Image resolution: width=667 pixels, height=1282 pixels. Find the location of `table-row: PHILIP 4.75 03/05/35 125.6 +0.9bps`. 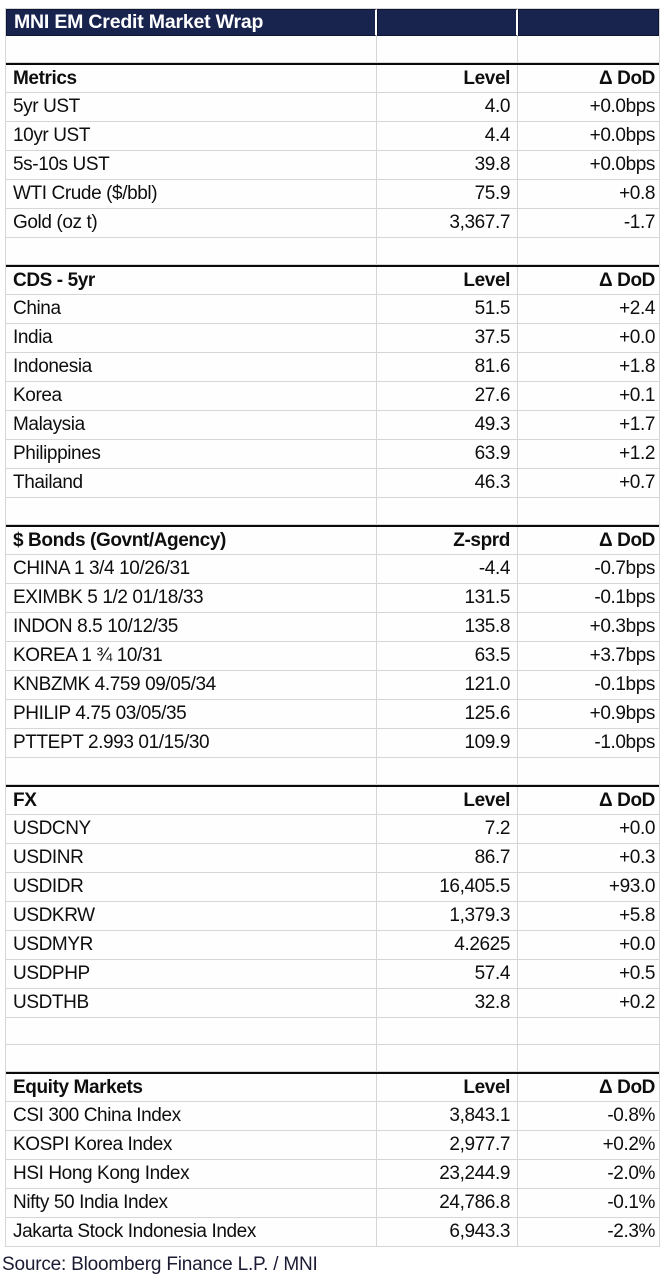

table-row: PHILIP 4.75 03/05/35 125.6 +0.9bps is located at coordinates (332, 714).